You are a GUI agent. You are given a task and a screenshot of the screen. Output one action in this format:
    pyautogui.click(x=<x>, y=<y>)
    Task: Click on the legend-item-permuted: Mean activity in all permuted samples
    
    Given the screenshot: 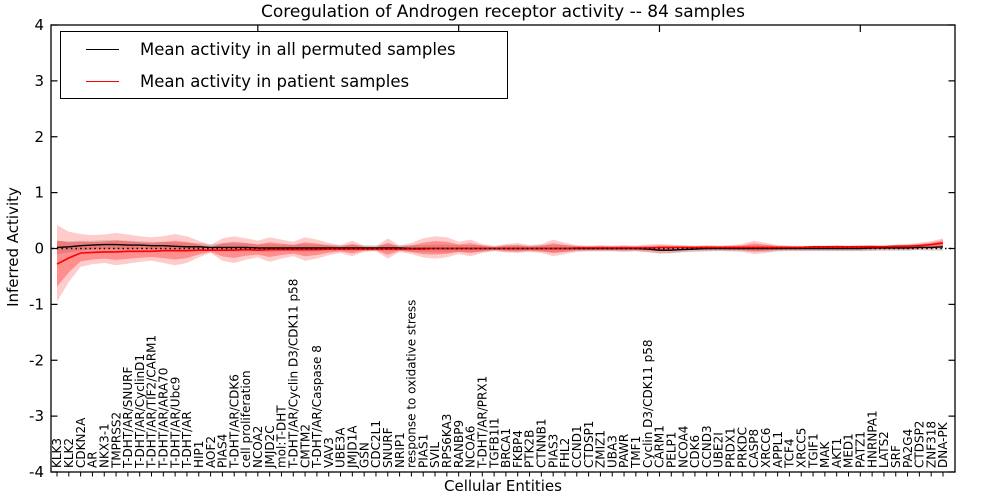 What is the action you would take?
    pyautogui.click(x=284, y=49)
    